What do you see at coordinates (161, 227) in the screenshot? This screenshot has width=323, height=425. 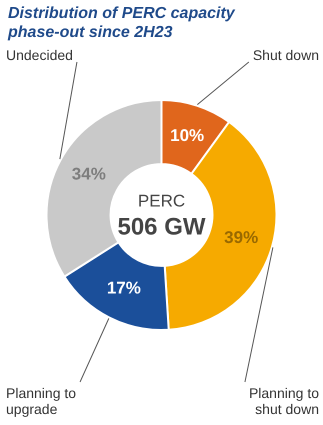 I see `text: 506 GW` at bounding box center [161, 227].